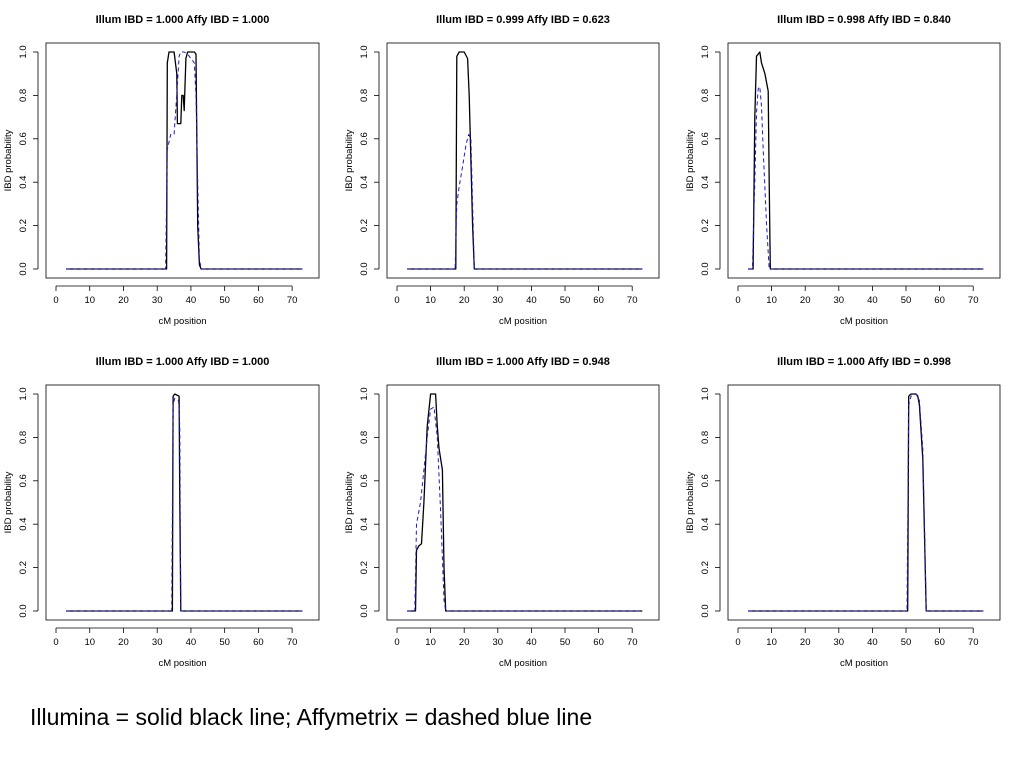  I want to click on chart-title: Illum IBD = 1.000 Affy IBD = 0.998, so click(864, 362).